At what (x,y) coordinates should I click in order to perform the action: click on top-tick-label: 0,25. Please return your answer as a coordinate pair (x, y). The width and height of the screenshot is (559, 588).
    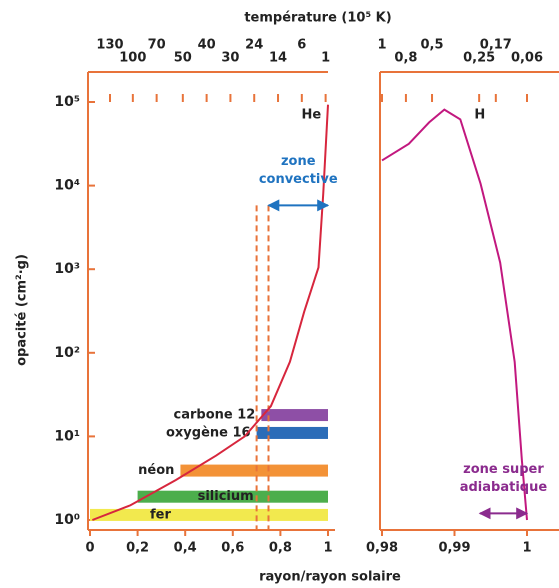
    Looking at the image, I should click on (479, 58).